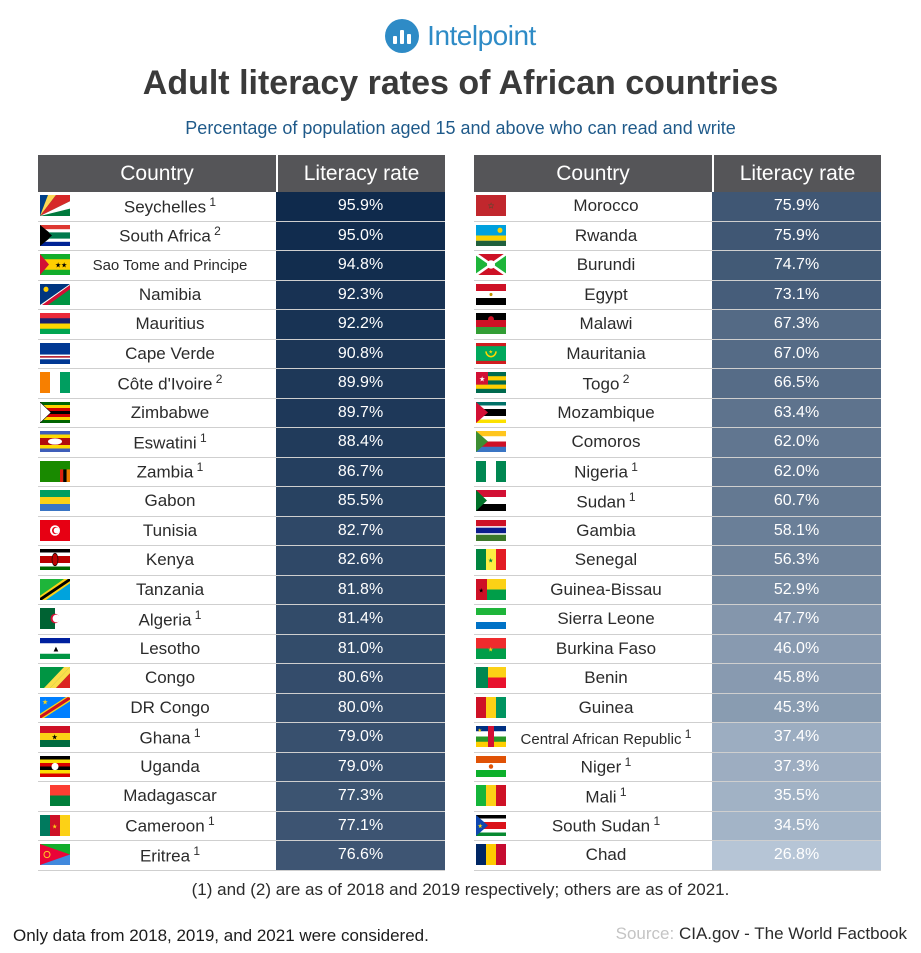 This screenshot has width=921, height=953. Describe the element at coordinates (606, 678) in the screenshot. I see `country-label: Benin` at that location.